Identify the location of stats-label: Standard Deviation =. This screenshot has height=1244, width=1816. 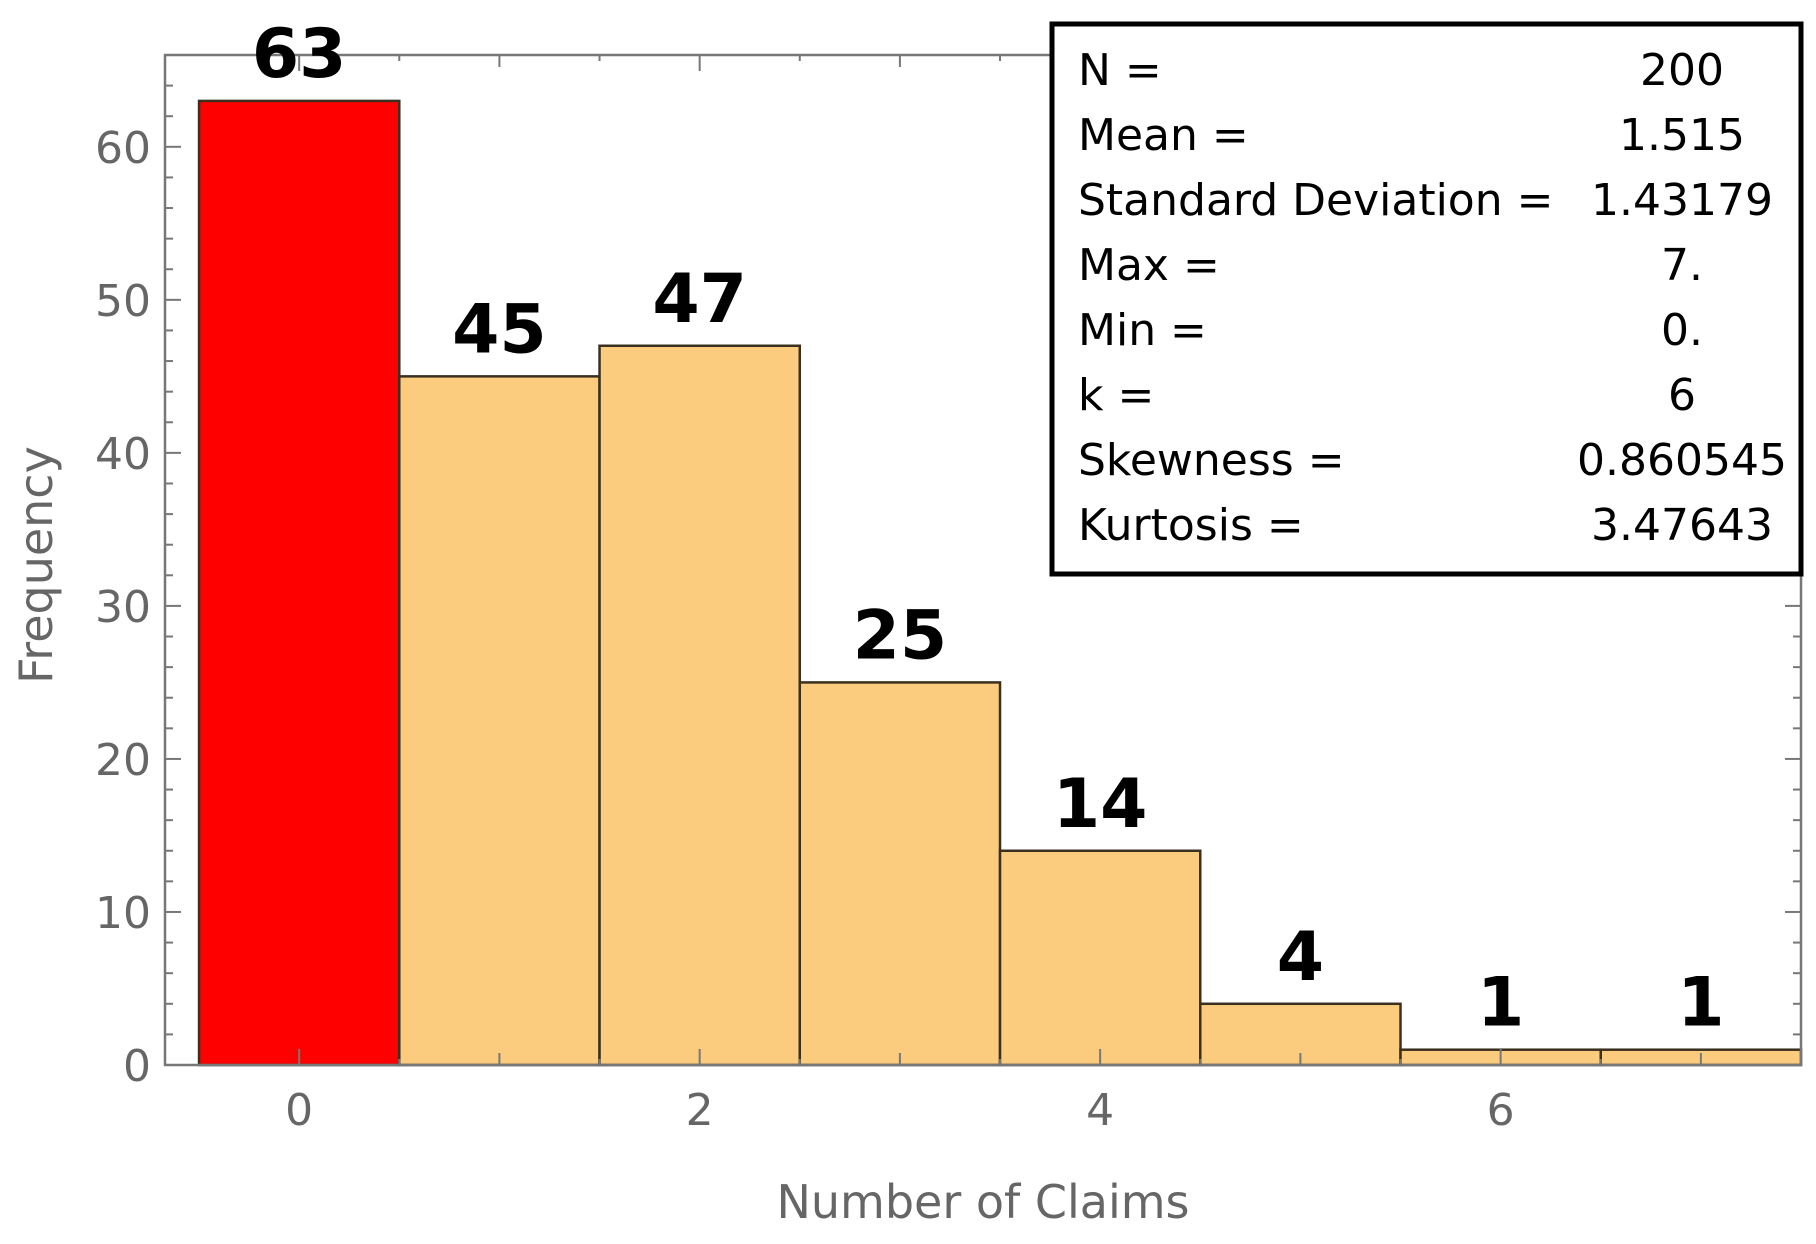
(1315, 200).